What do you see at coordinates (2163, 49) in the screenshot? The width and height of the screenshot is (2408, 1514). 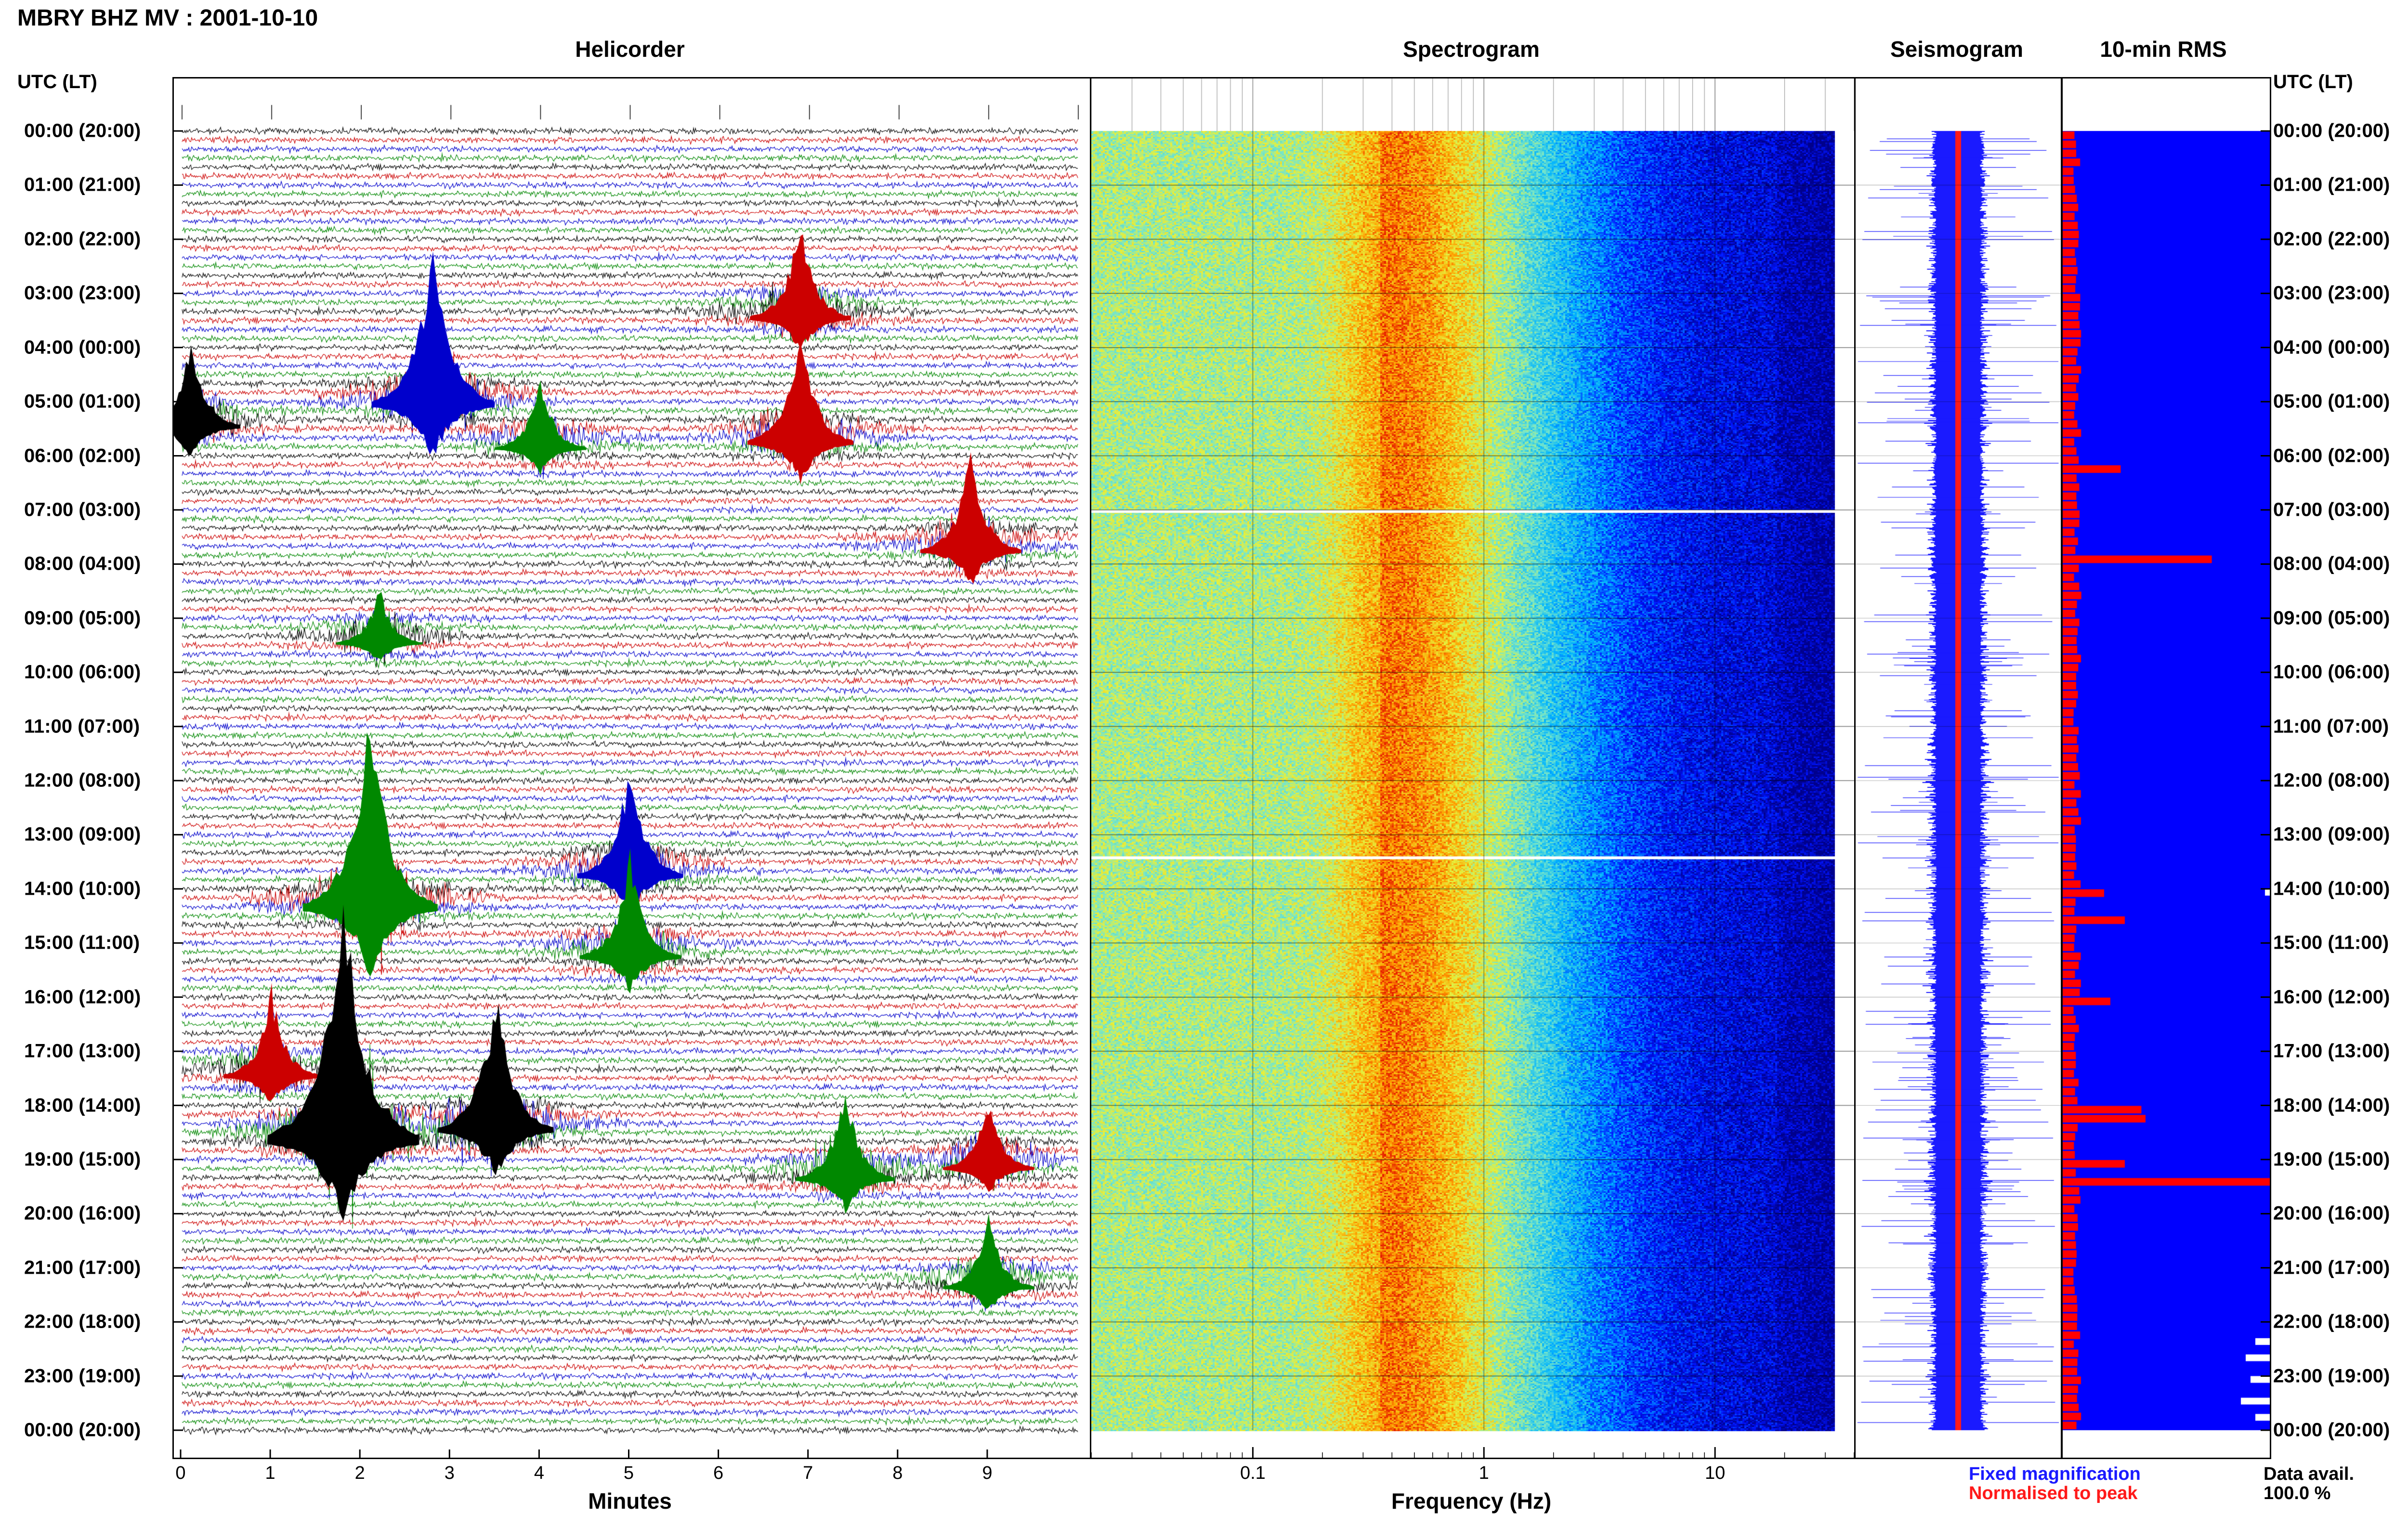 I see `rms-title: 10-min RMS` at bounding box center [2163, 49].